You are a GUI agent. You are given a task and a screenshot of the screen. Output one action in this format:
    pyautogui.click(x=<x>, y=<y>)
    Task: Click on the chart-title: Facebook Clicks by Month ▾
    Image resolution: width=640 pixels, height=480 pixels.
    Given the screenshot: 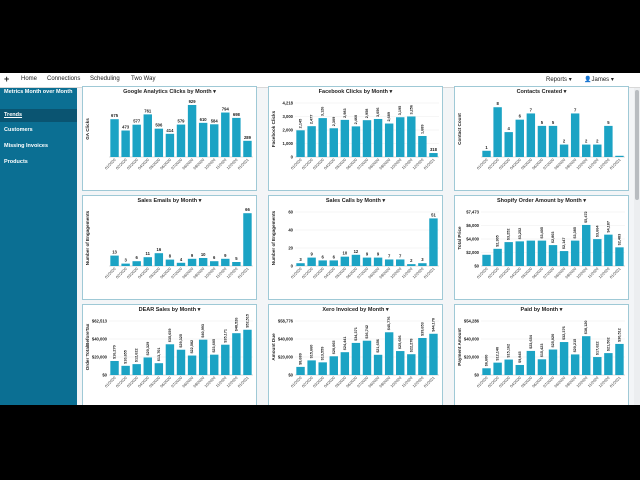 What is the action you would take?
    pyautogui.click(x=355, y=92)
    